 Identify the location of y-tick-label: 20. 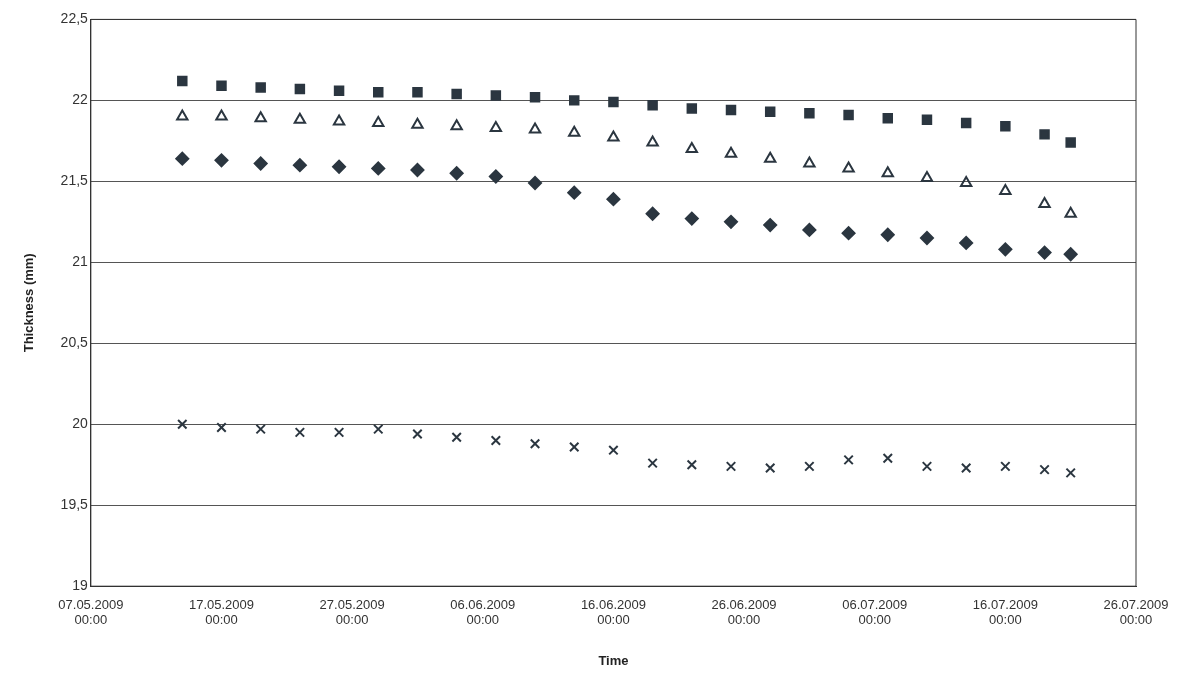
(80, 423).